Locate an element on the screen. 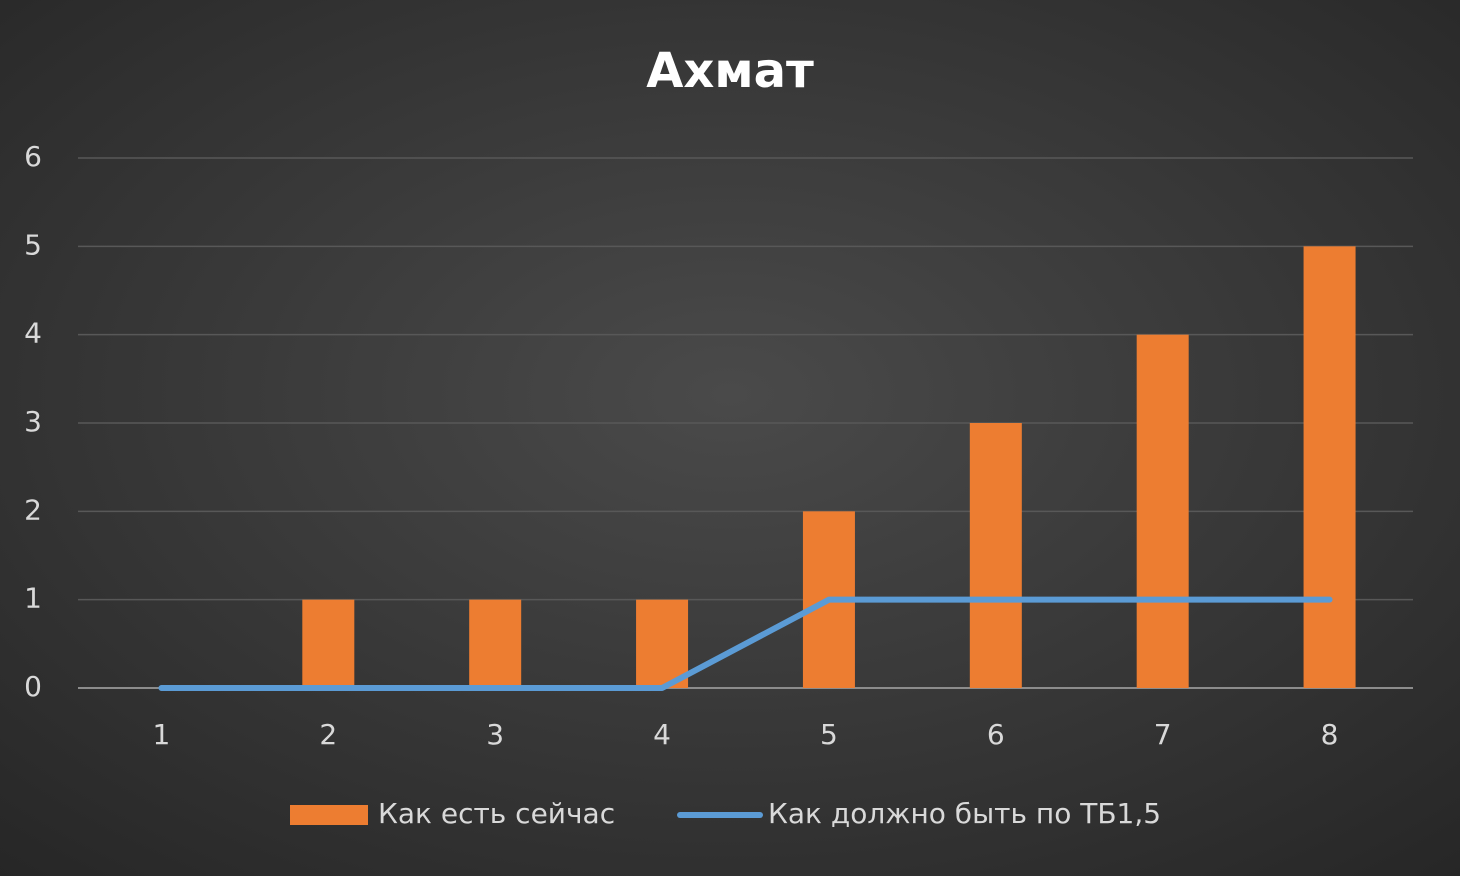  line is located at coordinates (745, 643).